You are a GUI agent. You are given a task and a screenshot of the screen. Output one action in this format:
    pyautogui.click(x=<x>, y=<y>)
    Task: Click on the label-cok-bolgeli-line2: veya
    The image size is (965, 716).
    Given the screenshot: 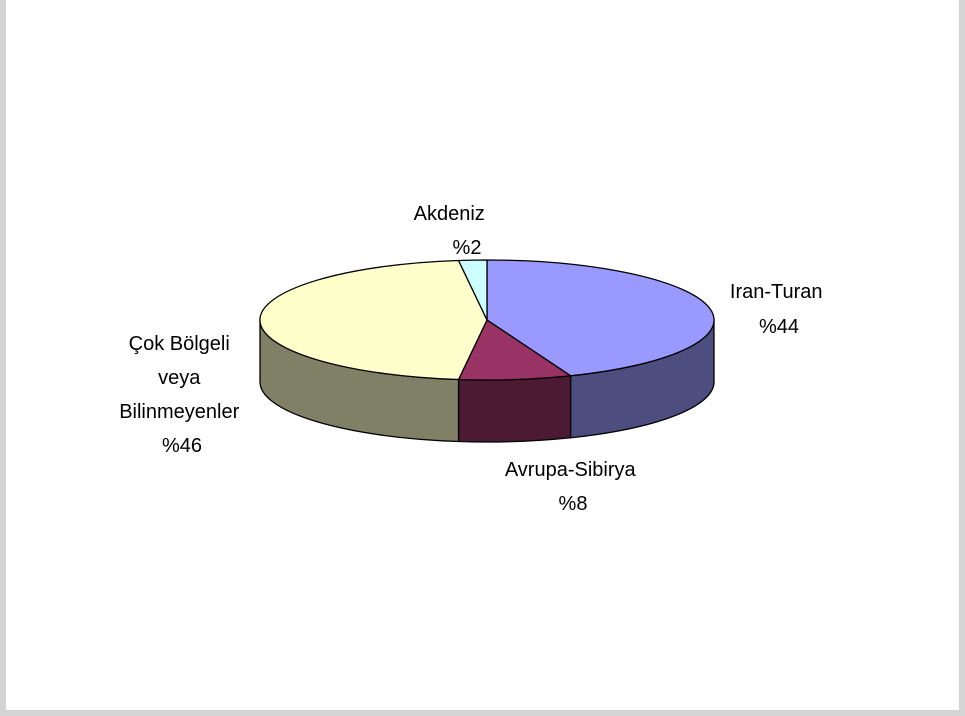 What is the action you would take?
    pyautogui.click(x=179, y=378)
    